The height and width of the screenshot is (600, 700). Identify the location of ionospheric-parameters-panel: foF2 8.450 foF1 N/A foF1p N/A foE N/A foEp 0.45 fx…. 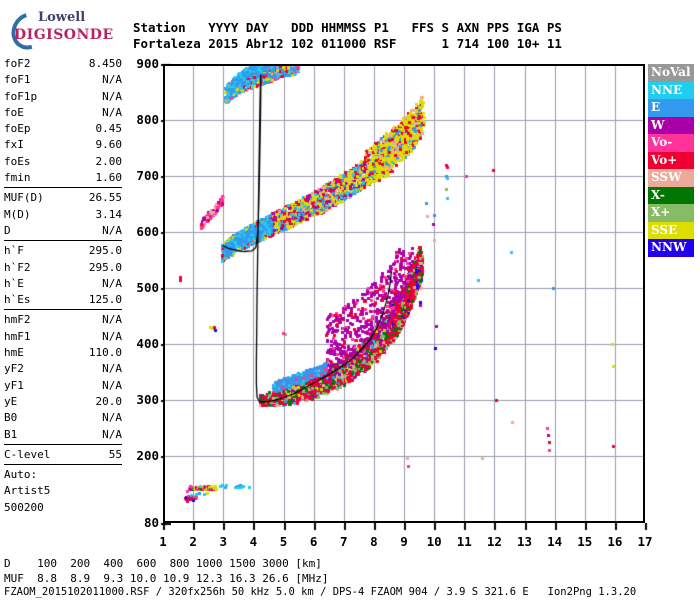
(63, 286).